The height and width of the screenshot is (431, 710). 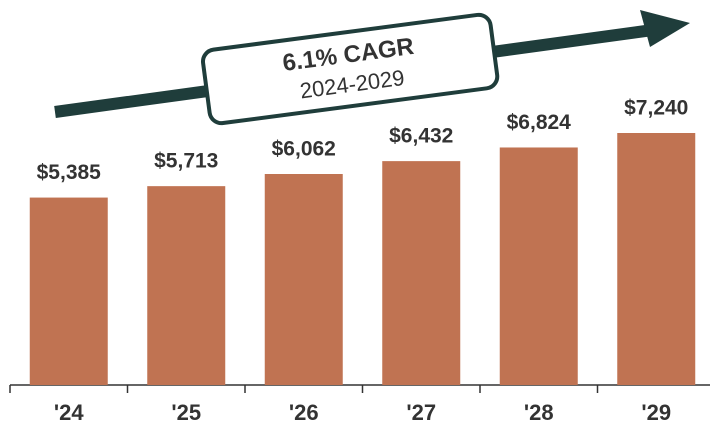 I want to click on value-label: $5,713, so click(x=186, y=161).